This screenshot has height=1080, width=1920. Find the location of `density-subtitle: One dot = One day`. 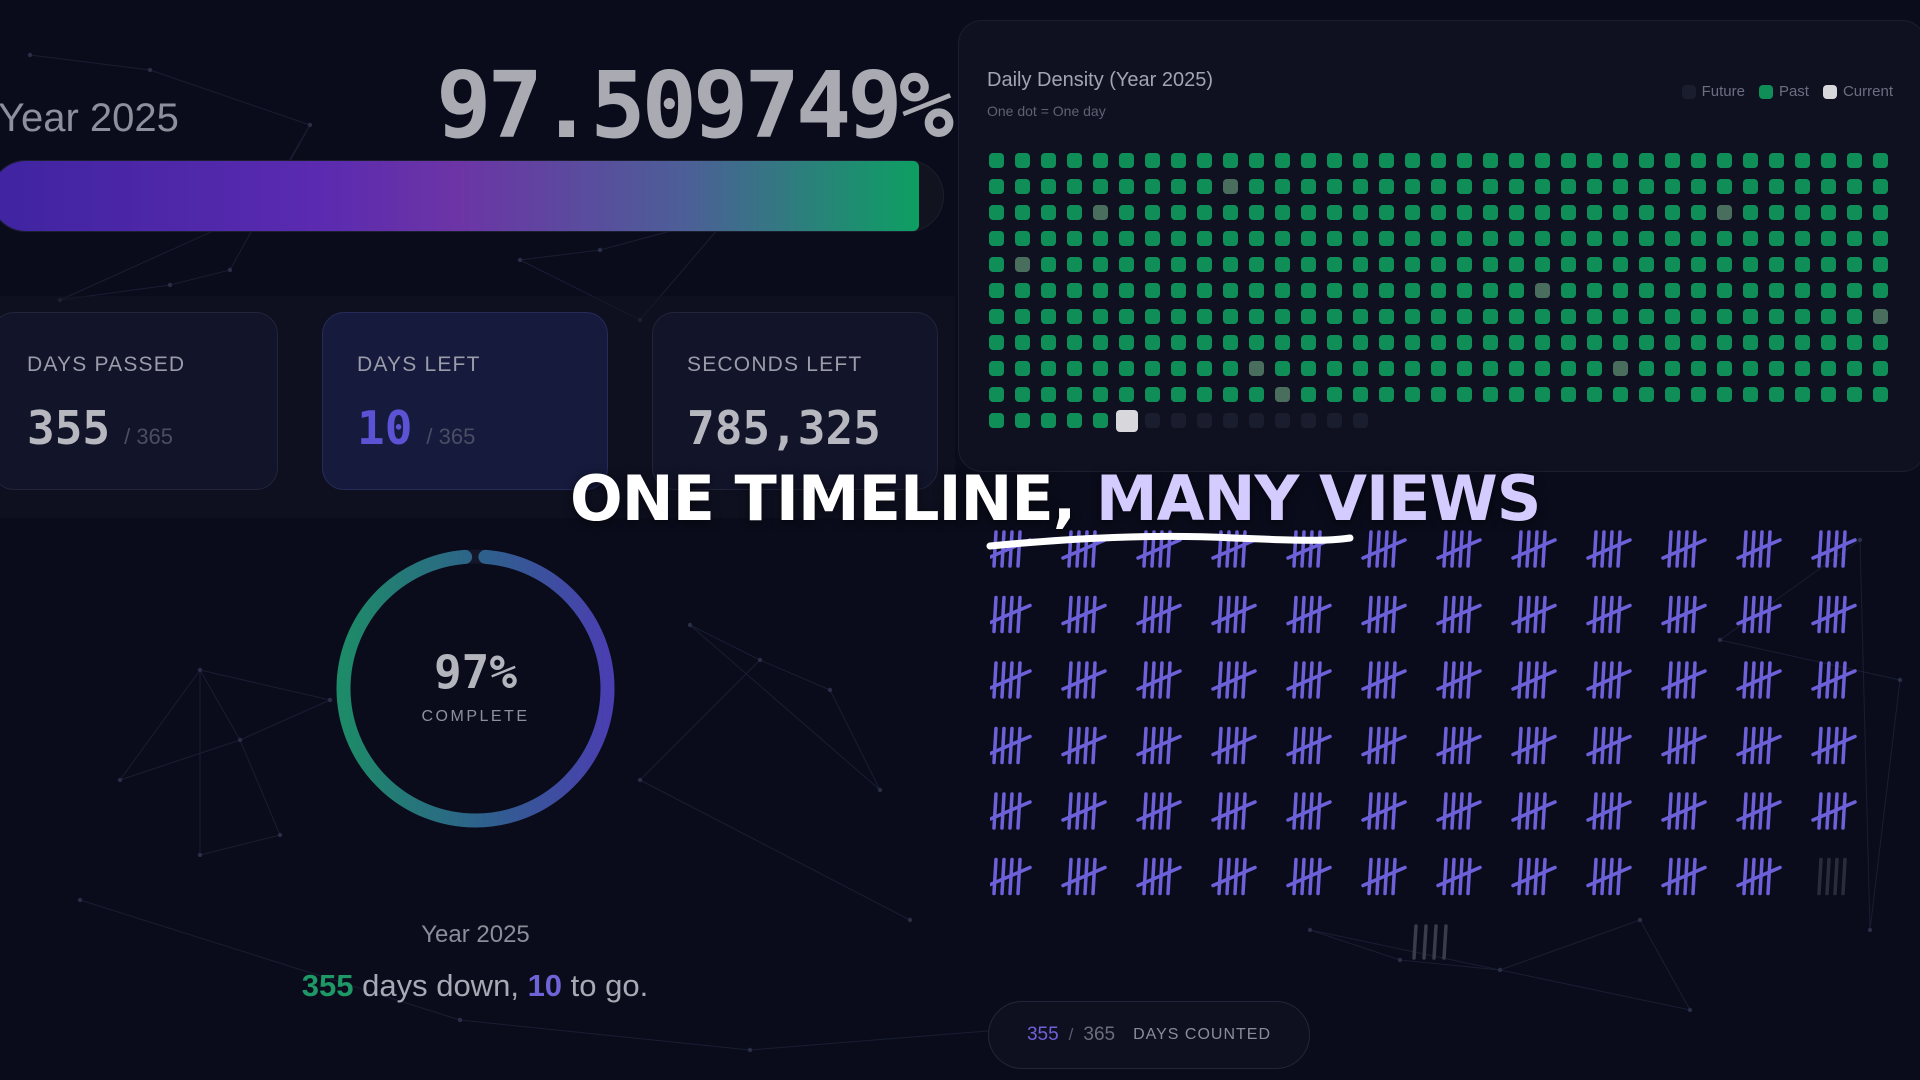

density-subtitle: One dot = One day is located at coordinates (1046, 111).